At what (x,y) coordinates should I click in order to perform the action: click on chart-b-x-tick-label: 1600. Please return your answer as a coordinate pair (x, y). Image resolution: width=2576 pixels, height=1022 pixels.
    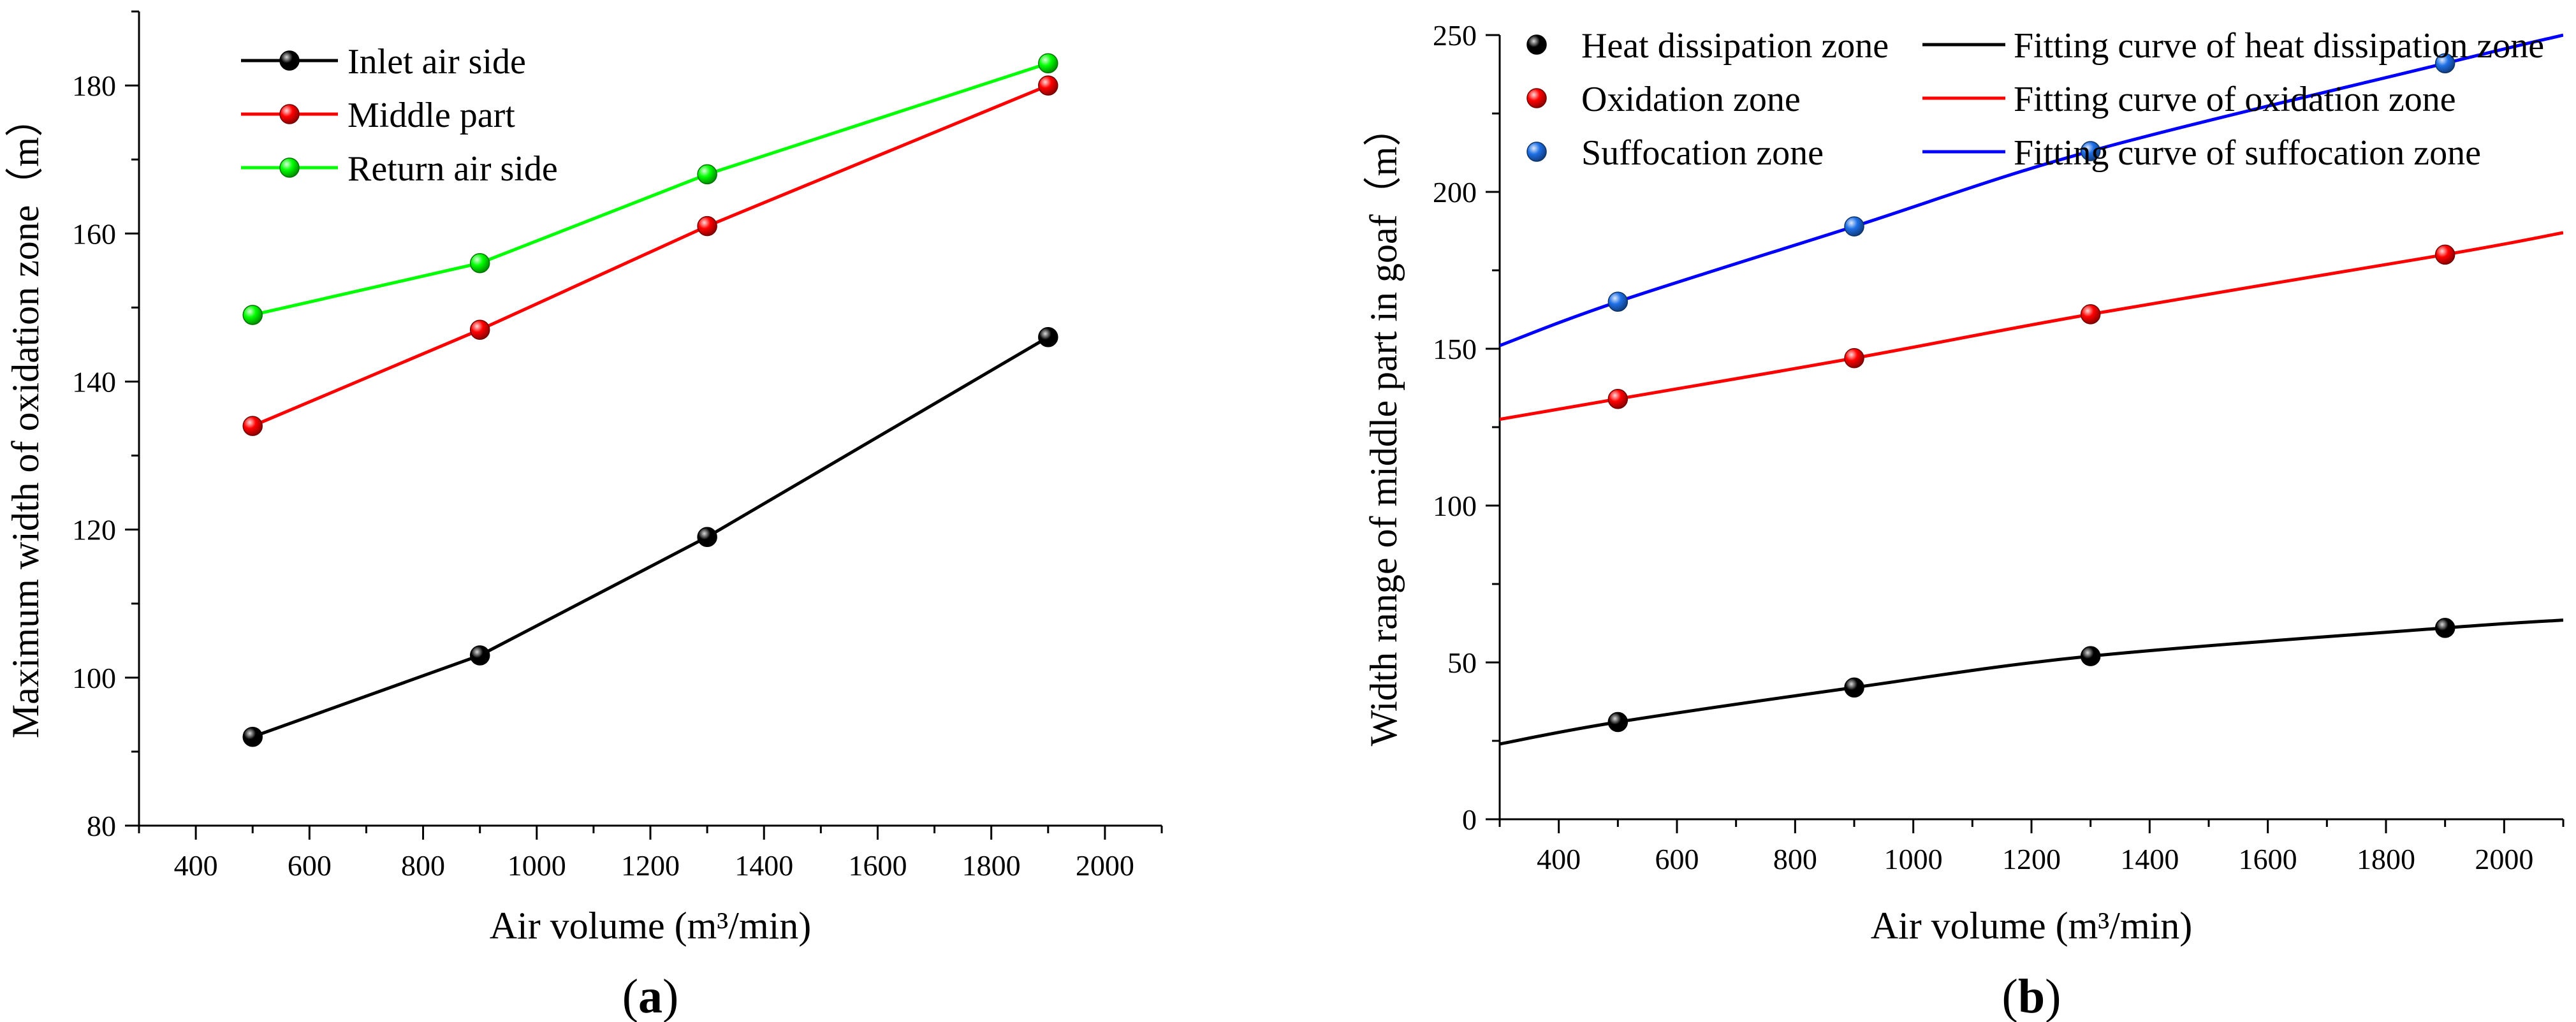
    Looking at the image, I should click on (2268, 859).